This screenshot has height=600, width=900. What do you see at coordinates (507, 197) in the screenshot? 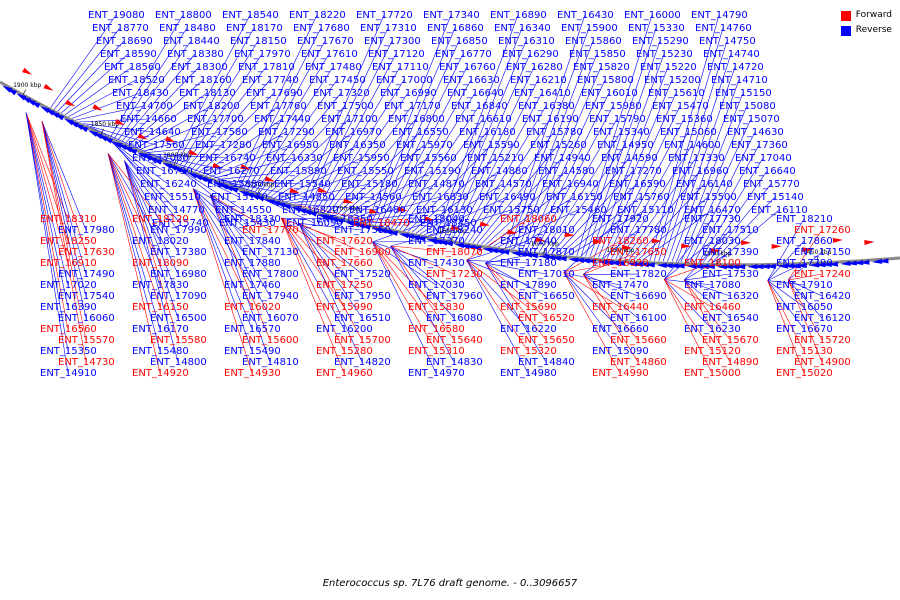
I see `gene-label-reverse: ENT_16490` at bounding box center [507, 197].